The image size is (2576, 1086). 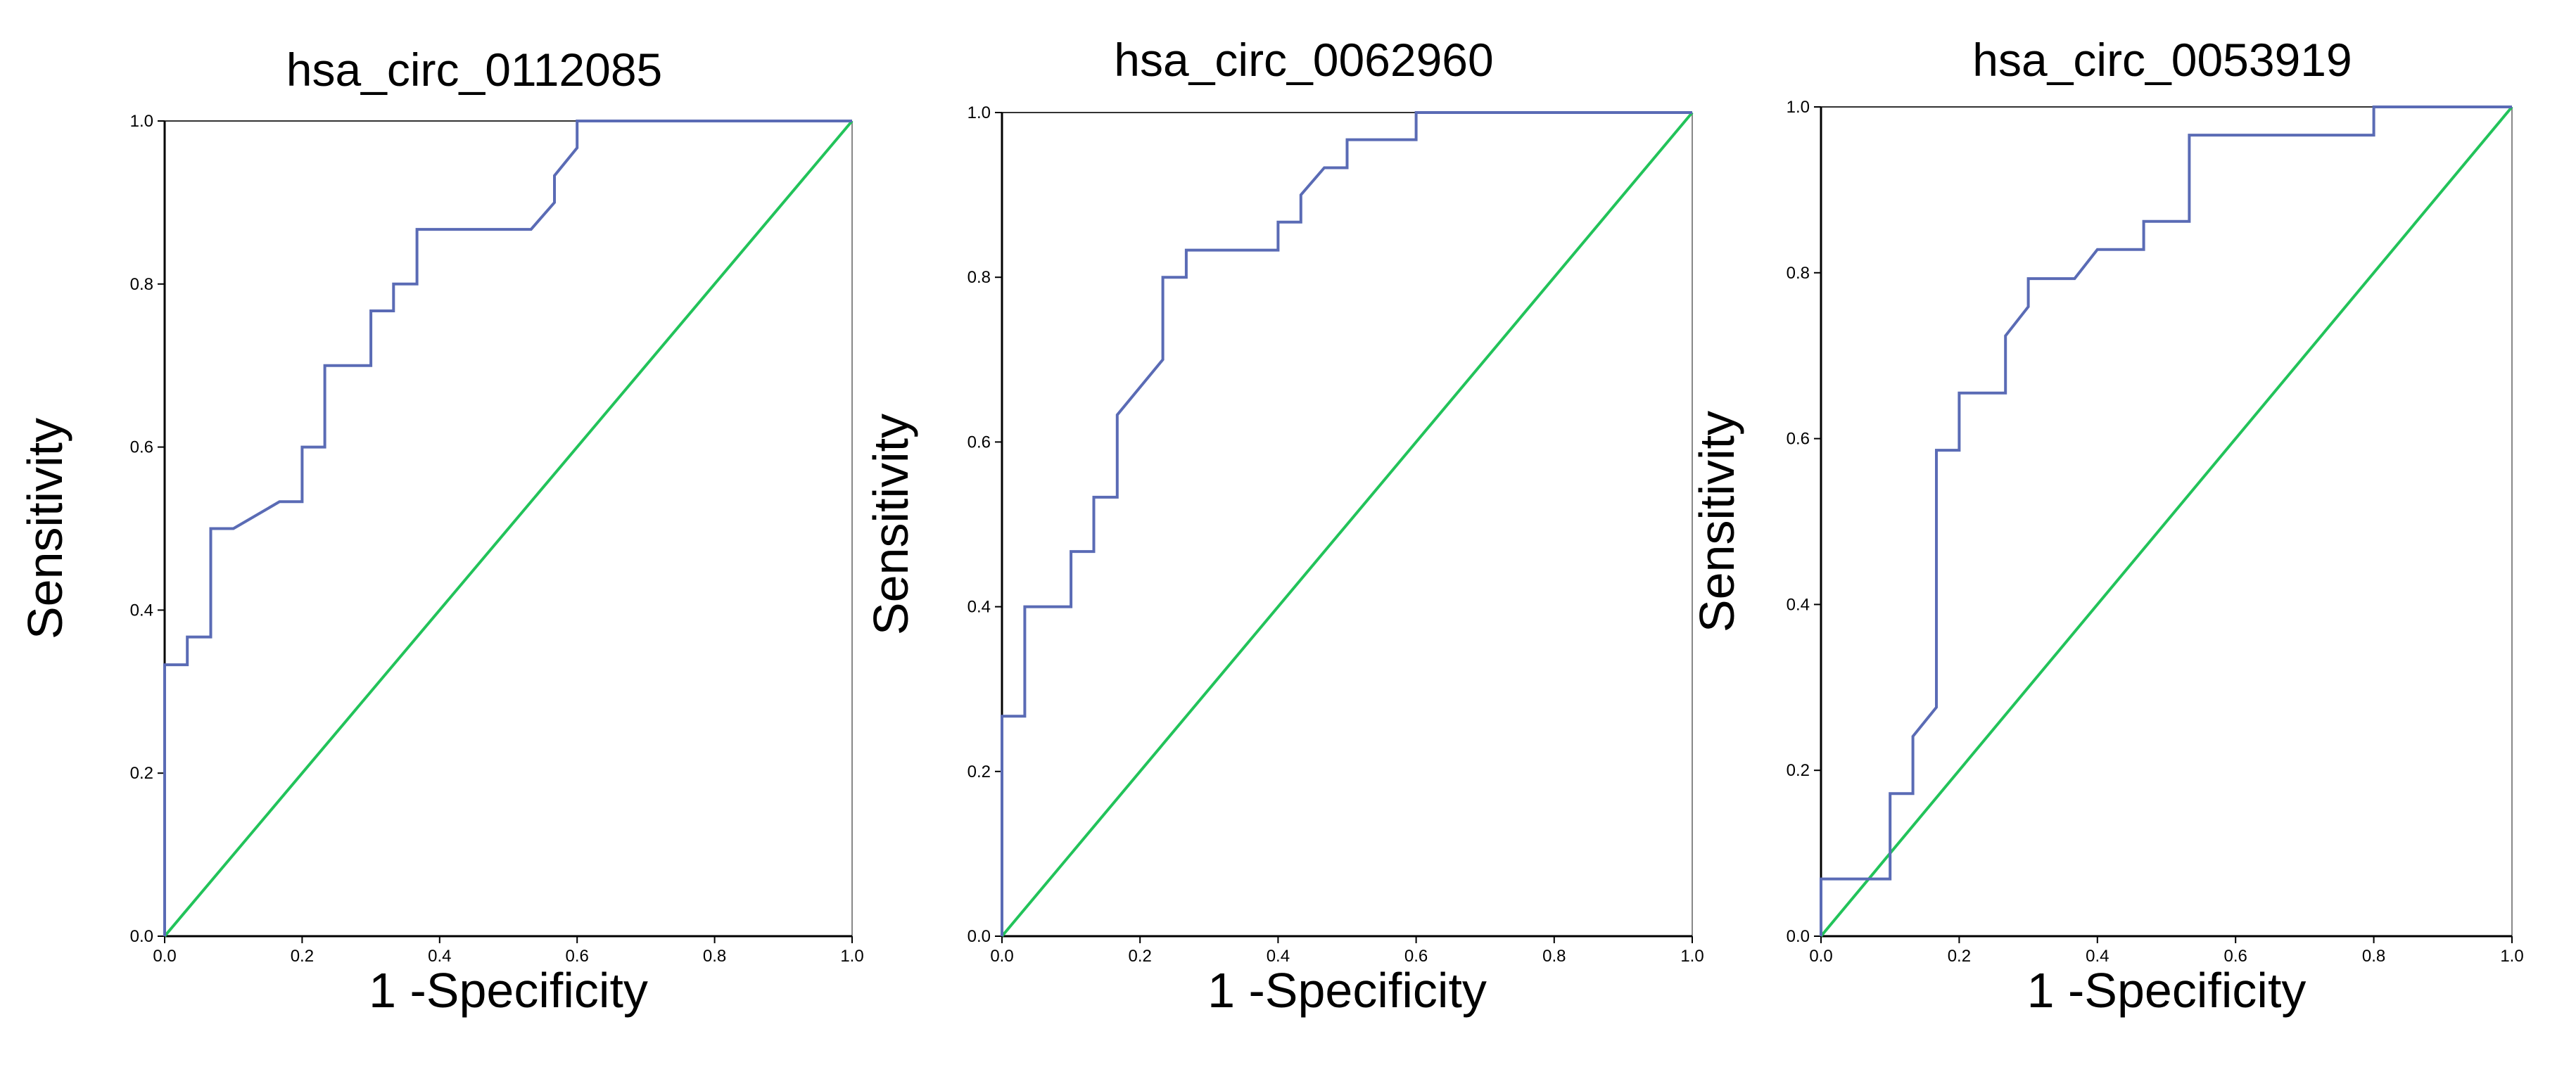 What do you see at coordinates (2162, 60) in the screenshot?
I see `chart-title: hsa_circ_0053919` at bounding box center [2162, 60].